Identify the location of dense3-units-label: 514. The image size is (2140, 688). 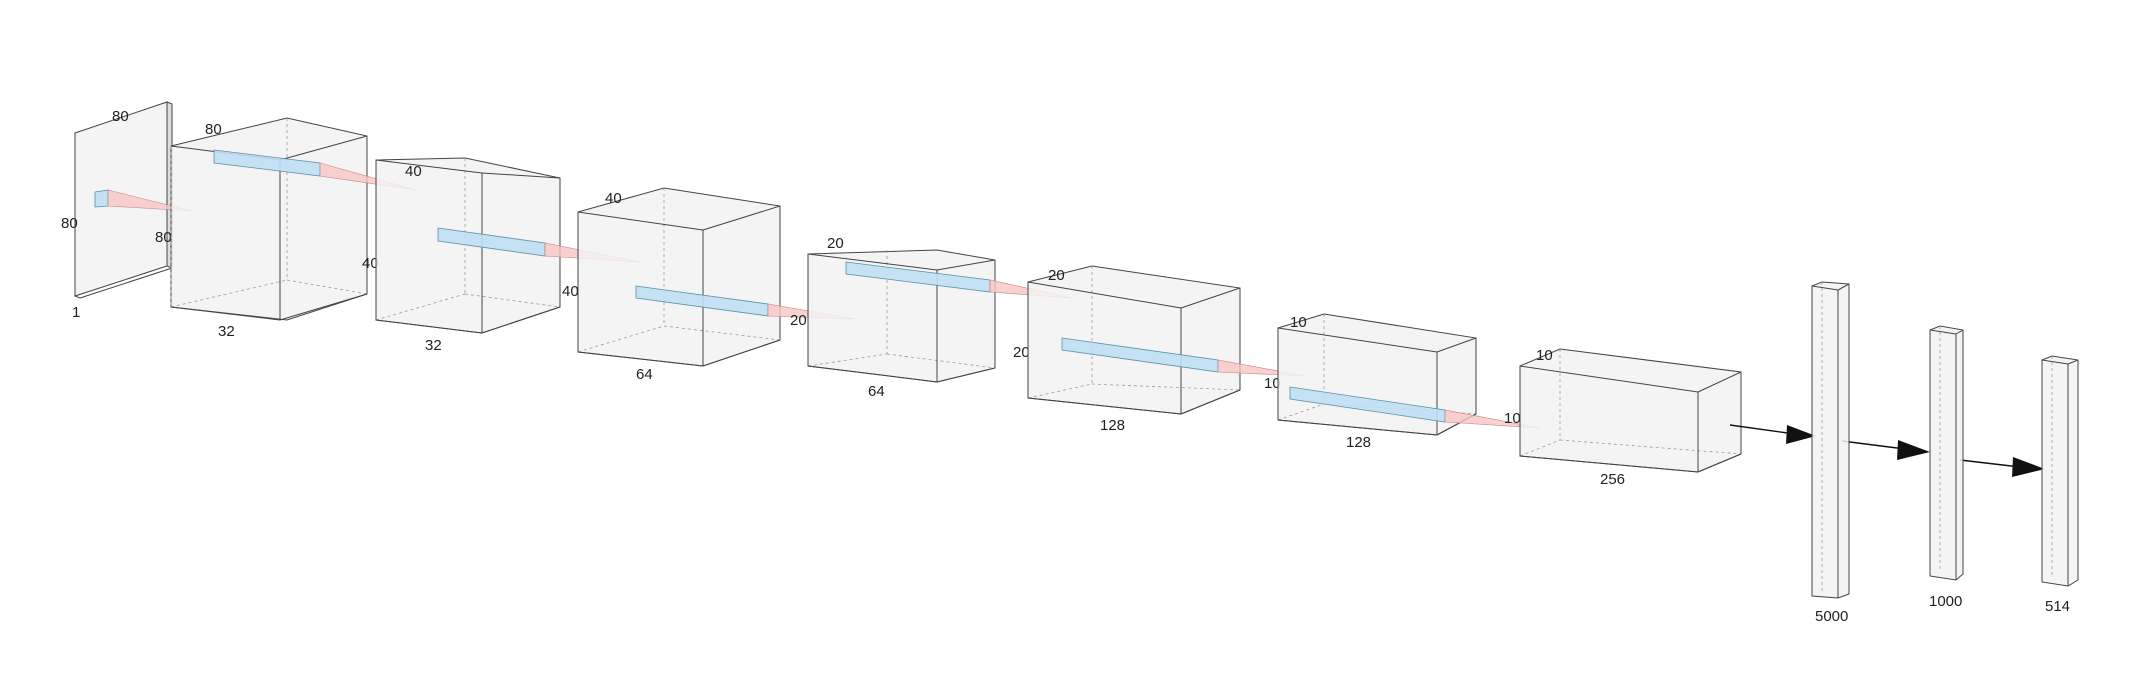
(2057, 606).